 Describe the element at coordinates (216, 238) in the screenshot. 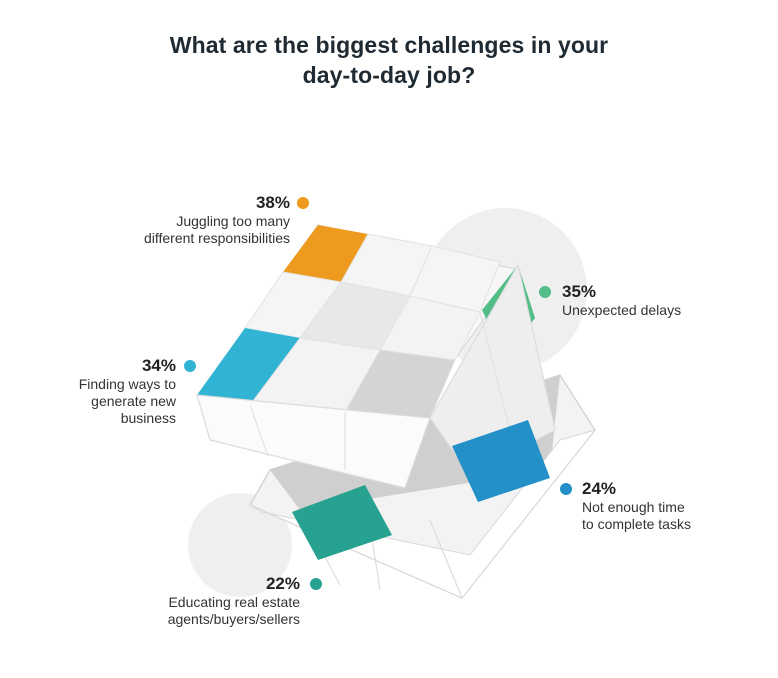

I see `label-responsibilities-line2: different responsibilities` at that location.